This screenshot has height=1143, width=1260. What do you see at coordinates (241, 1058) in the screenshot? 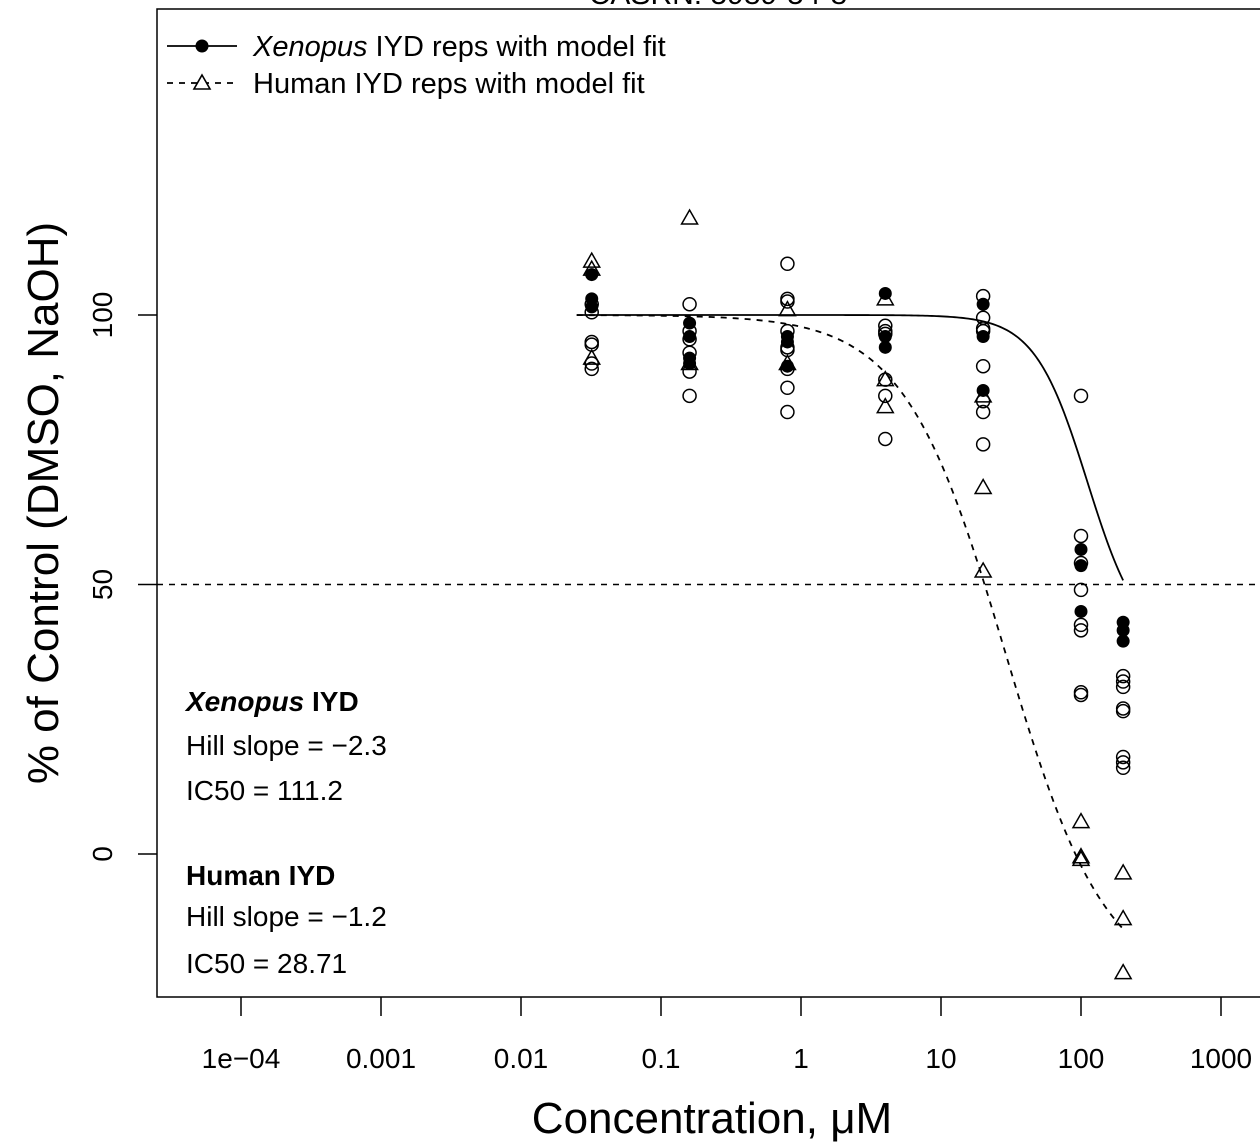
I see `x-tick-label-0: 1e−04` at bounding box center [241, 1058].